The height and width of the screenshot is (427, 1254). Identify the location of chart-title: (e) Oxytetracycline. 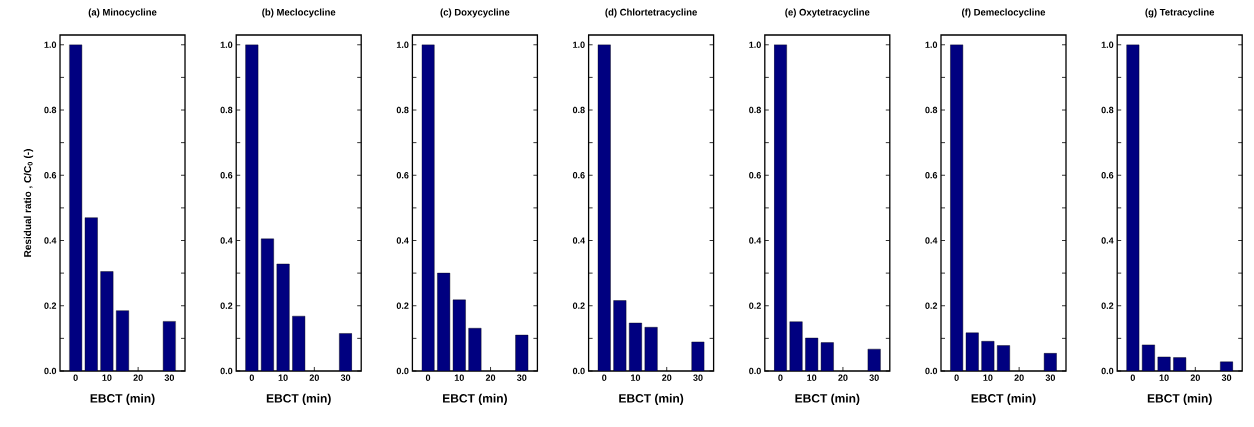
(827, 13).